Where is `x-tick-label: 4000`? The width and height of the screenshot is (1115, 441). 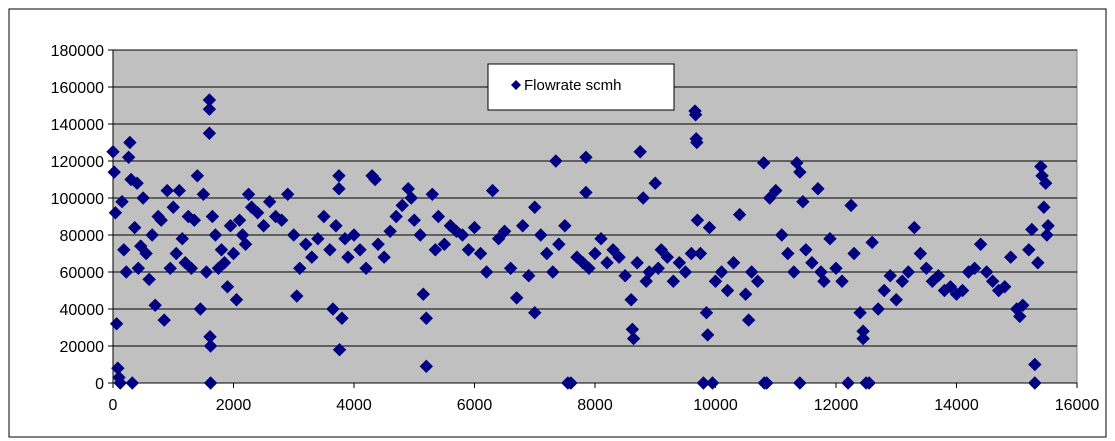 x-tick-label: 4000 is located at coordinates (354, 405).